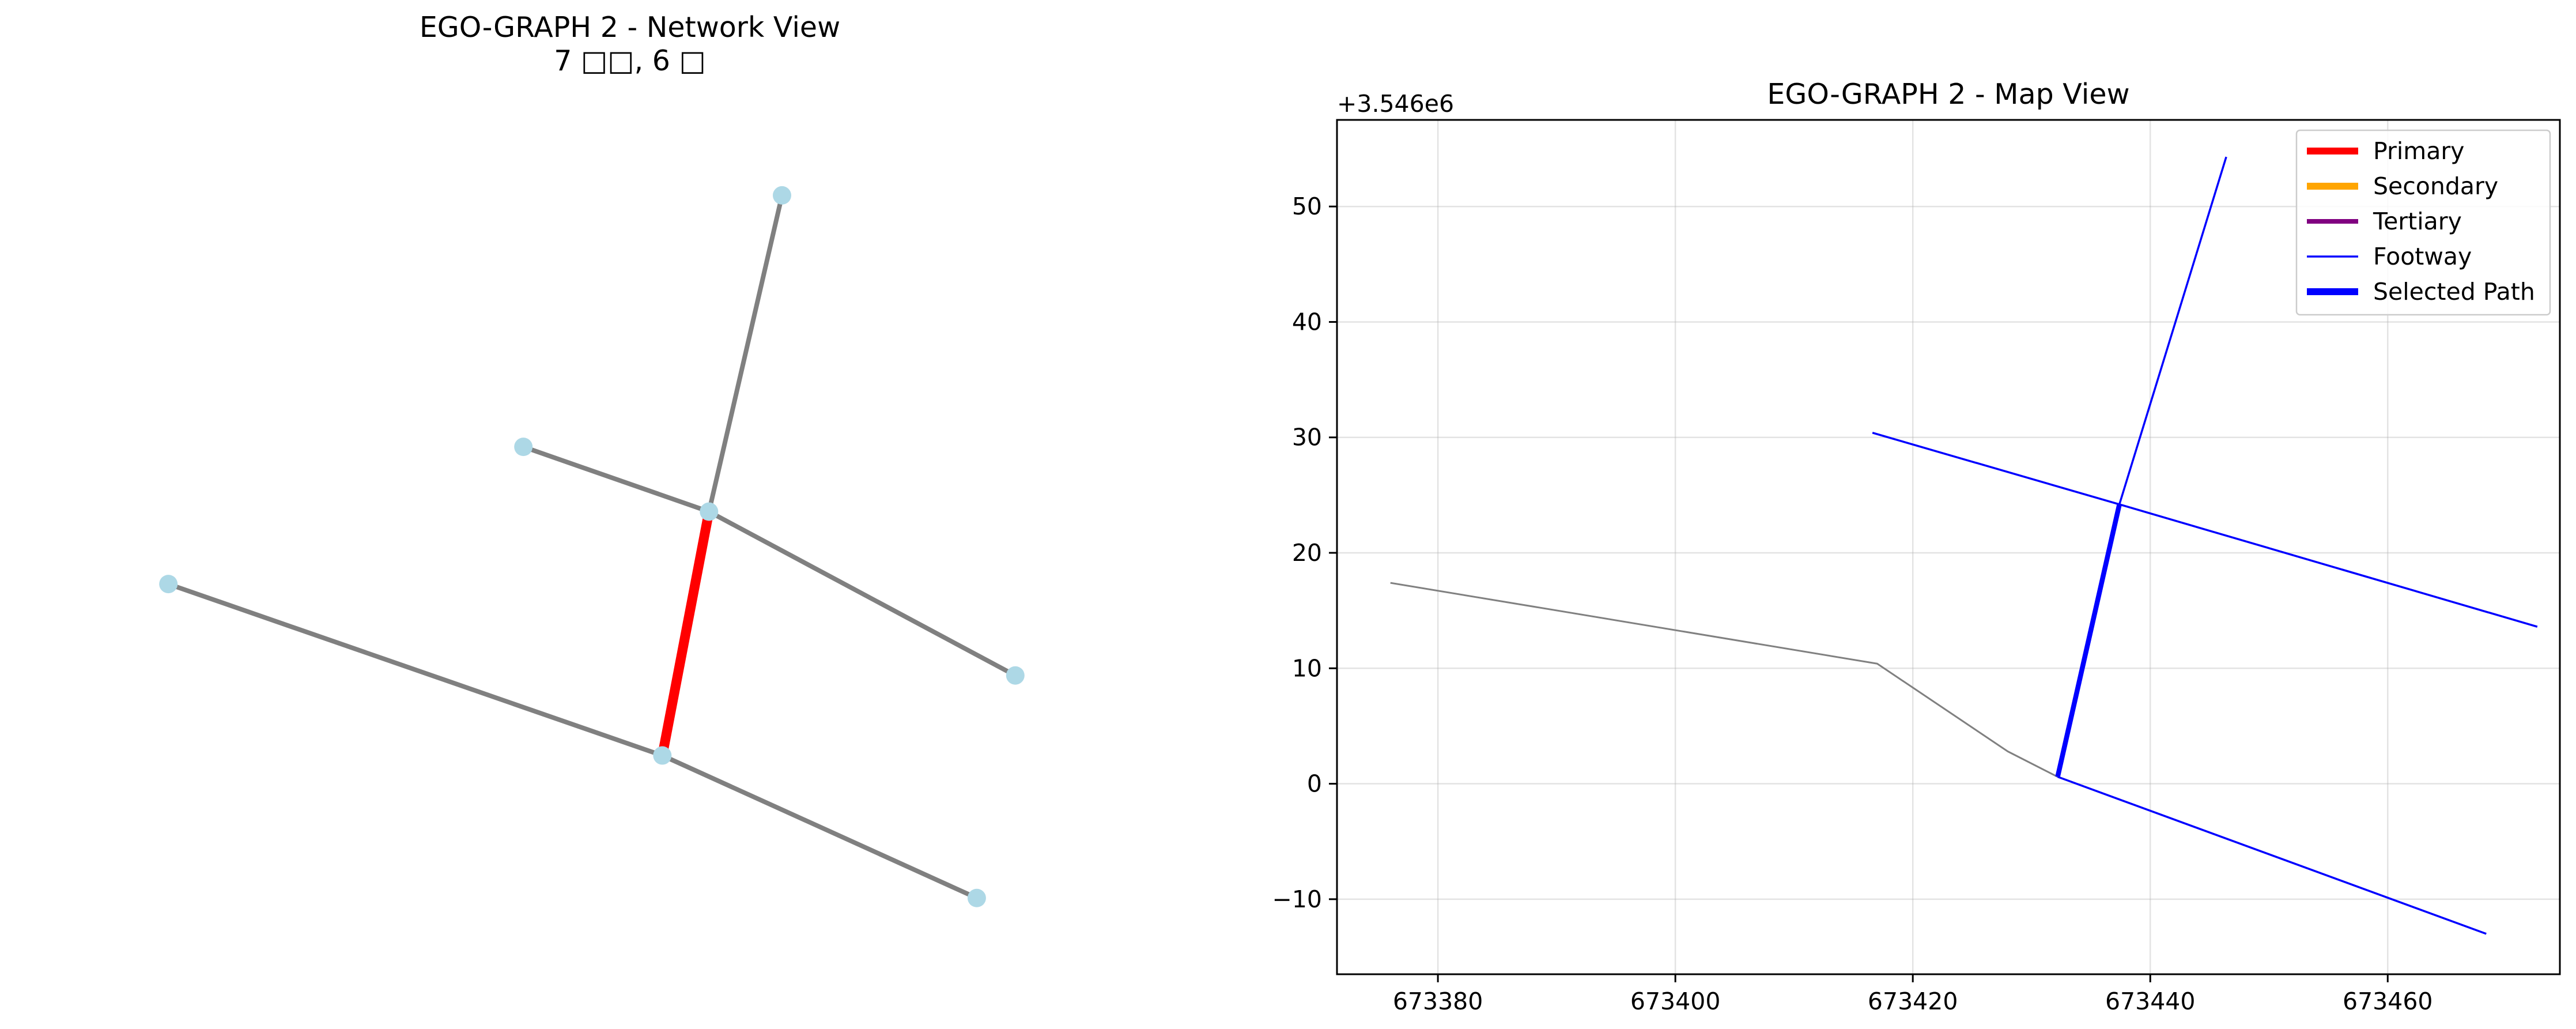  I want to click on legend-label: Selected Path, so click(2454, 292).